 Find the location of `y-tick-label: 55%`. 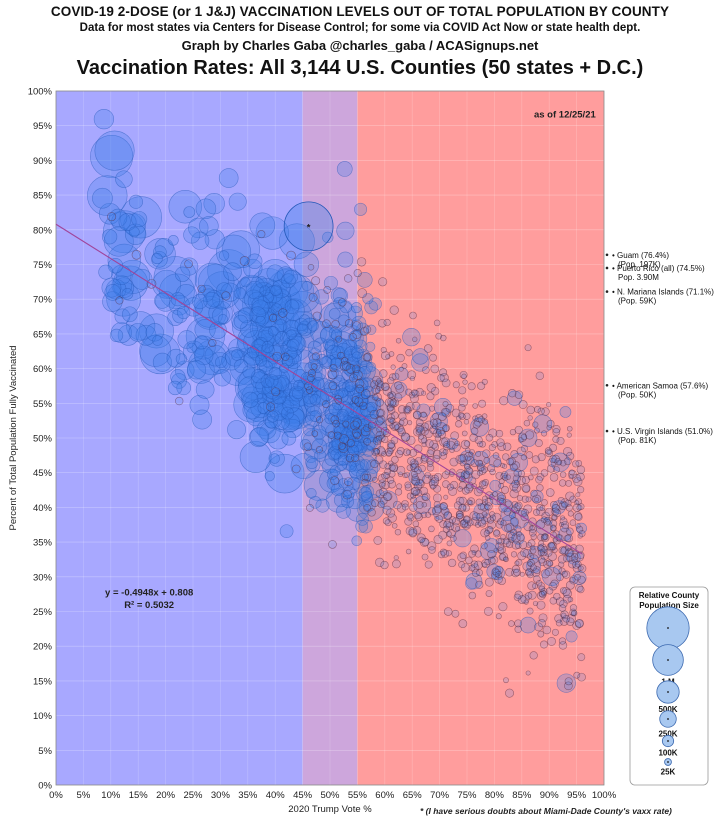

y-tick-label: 55% is located at coordinates (43, 404).